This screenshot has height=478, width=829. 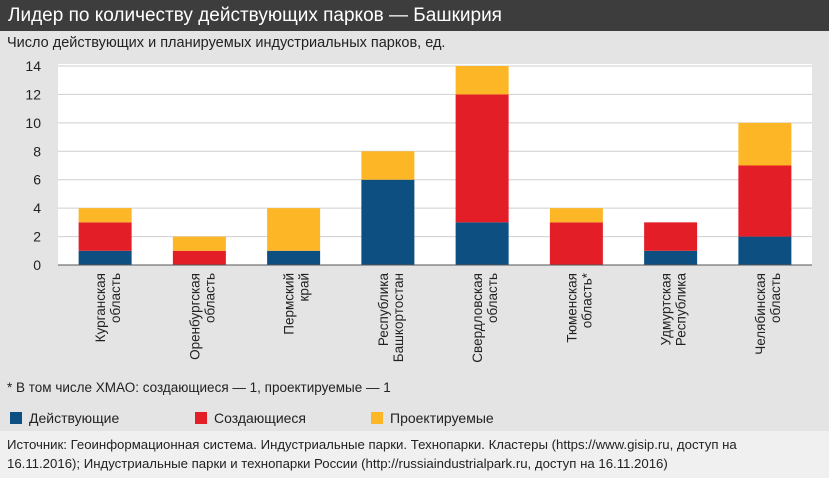 I want to click on x-tick-label: Челябинская, so click(x=760, y=314).